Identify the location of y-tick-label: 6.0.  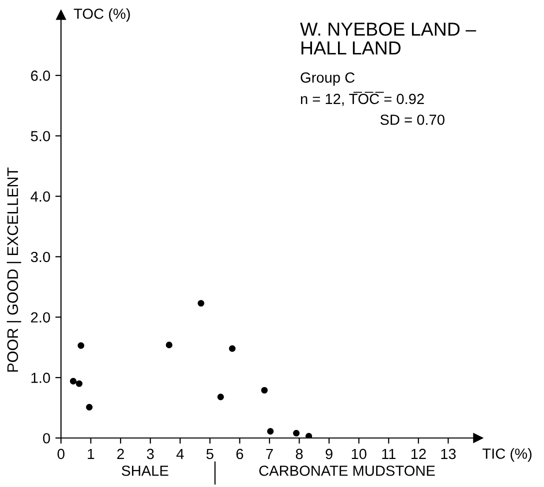
(40, 75).